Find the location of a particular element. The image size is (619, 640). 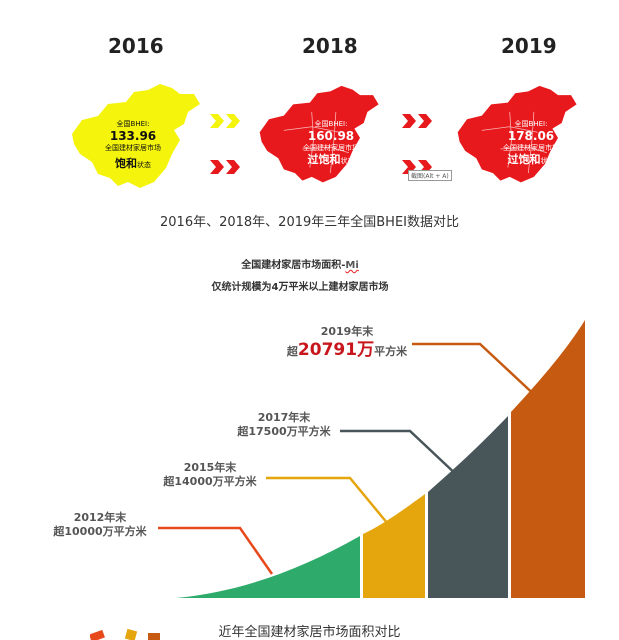

china-map-2016 is located at coordinates (136, 136).